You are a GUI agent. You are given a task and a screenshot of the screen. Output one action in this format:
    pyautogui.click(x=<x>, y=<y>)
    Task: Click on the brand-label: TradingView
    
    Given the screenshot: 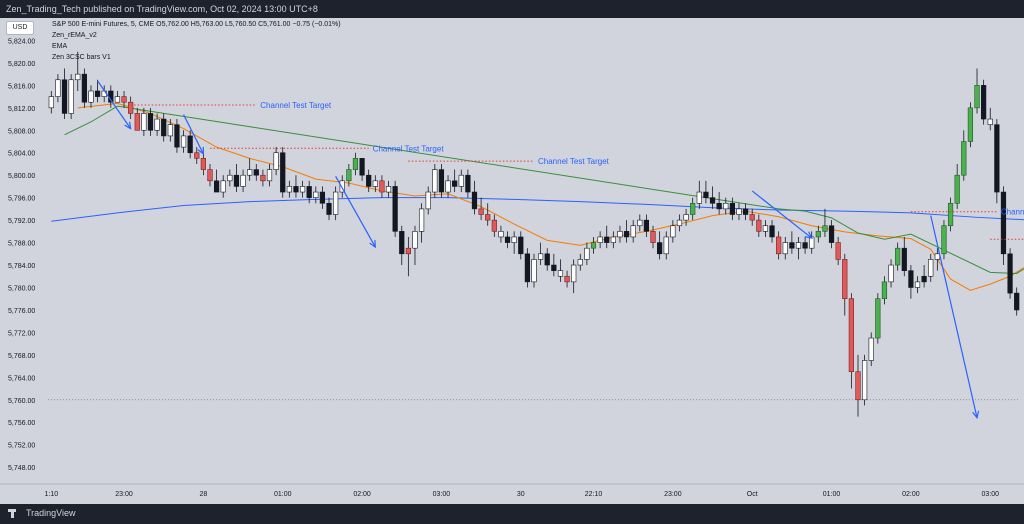 What is the action you would take?
    pyautogui.click(x=51, y=513)
    